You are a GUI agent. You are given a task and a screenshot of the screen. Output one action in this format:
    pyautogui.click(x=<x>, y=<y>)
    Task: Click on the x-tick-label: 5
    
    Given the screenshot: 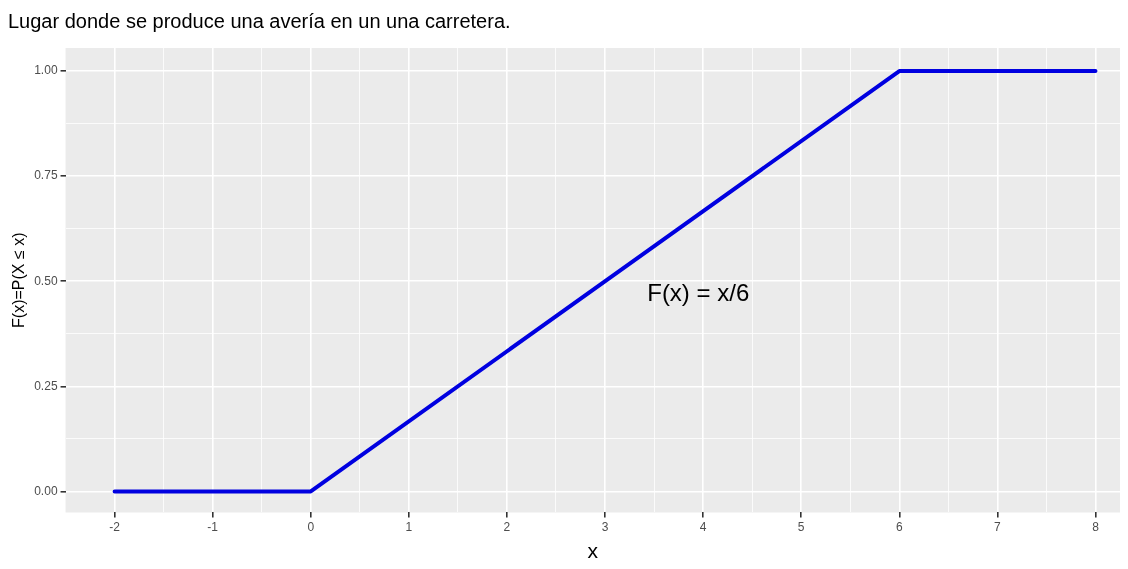 What is the action you would take?
    pyautogui.click(x=801, y=526)
    